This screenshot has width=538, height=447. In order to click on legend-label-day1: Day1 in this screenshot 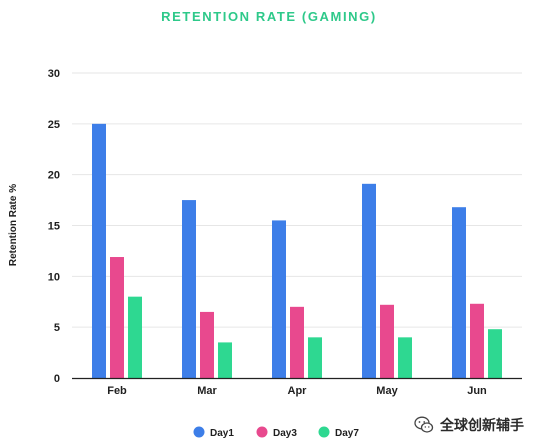, I will do `click(222, 433)`.